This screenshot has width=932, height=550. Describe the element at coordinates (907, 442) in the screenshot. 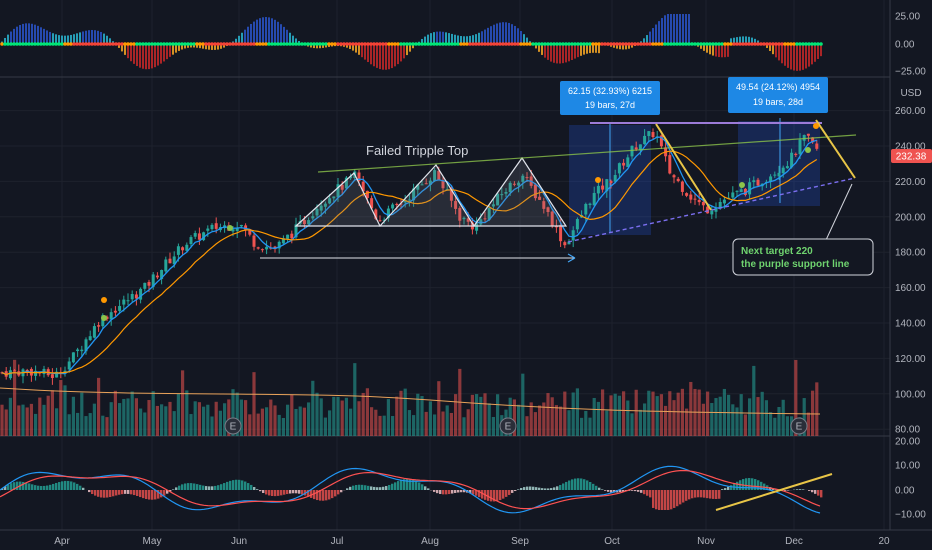

I see `macd-tick-label: 20.00` at that location.